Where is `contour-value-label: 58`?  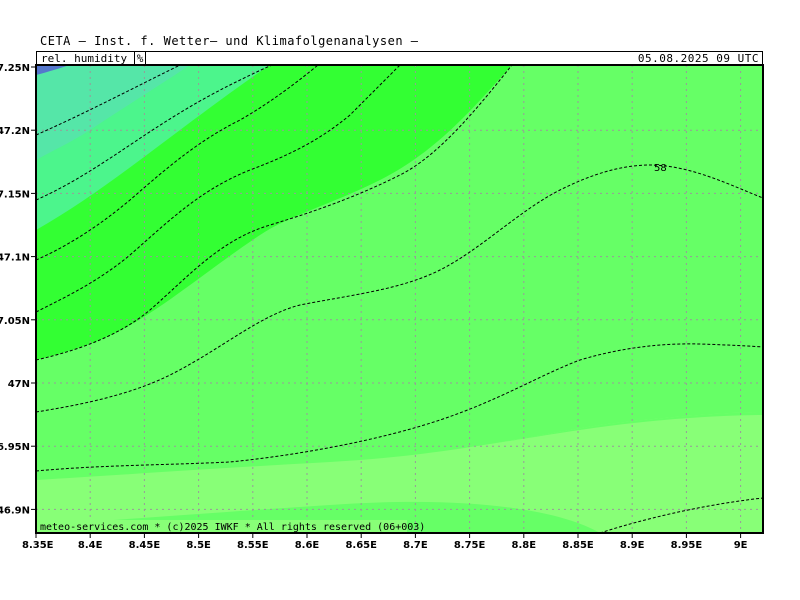
contour-value-label: 58 is located at coordinates (660, 168).